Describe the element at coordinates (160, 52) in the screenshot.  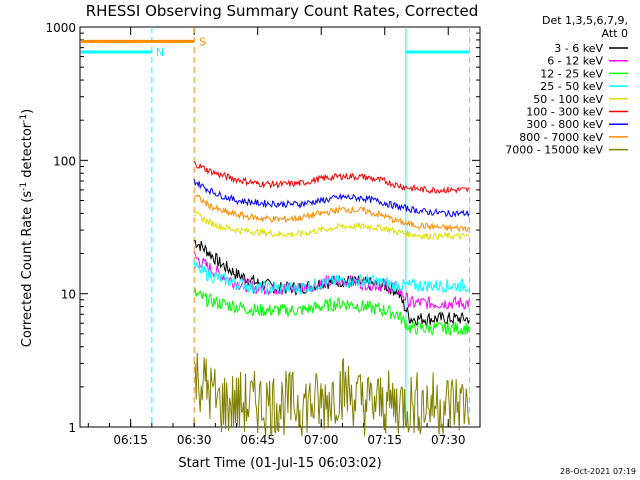
I see `night-label: N` at that location.